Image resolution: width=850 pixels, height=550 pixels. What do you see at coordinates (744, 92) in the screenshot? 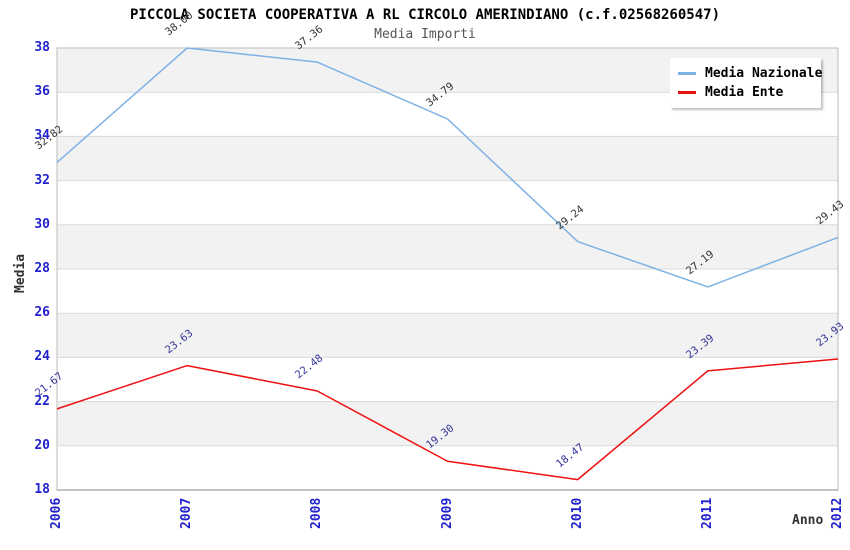
I see `legend-label: Media Ente` at bounding box center [744, 92].